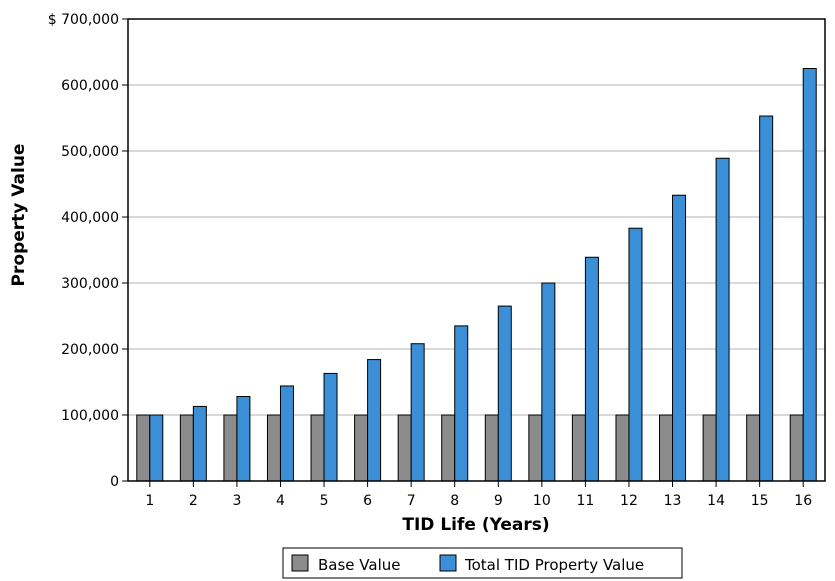 This screenshot has height=581, width=835. What do you see at coordinates (585, 501) in the screenshot?
I see `x-tick-label: 11` at bounding box center [585, 501].